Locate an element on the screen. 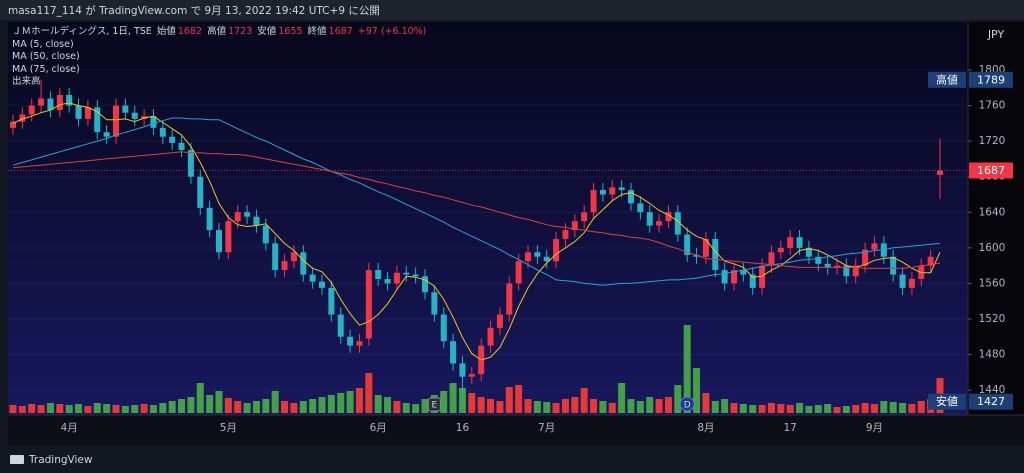 This screenshot has width=1024, height=473. x-tick-label: 16 is located at coordinates (463, 428).